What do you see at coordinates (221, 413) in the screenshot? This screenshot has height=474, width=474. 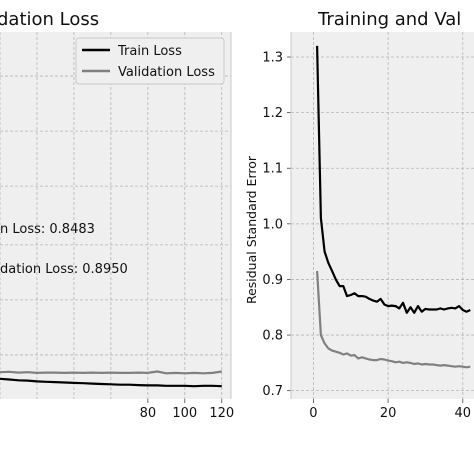 I see `left-x-tick-label: 120` at bounding box center [221, 413].